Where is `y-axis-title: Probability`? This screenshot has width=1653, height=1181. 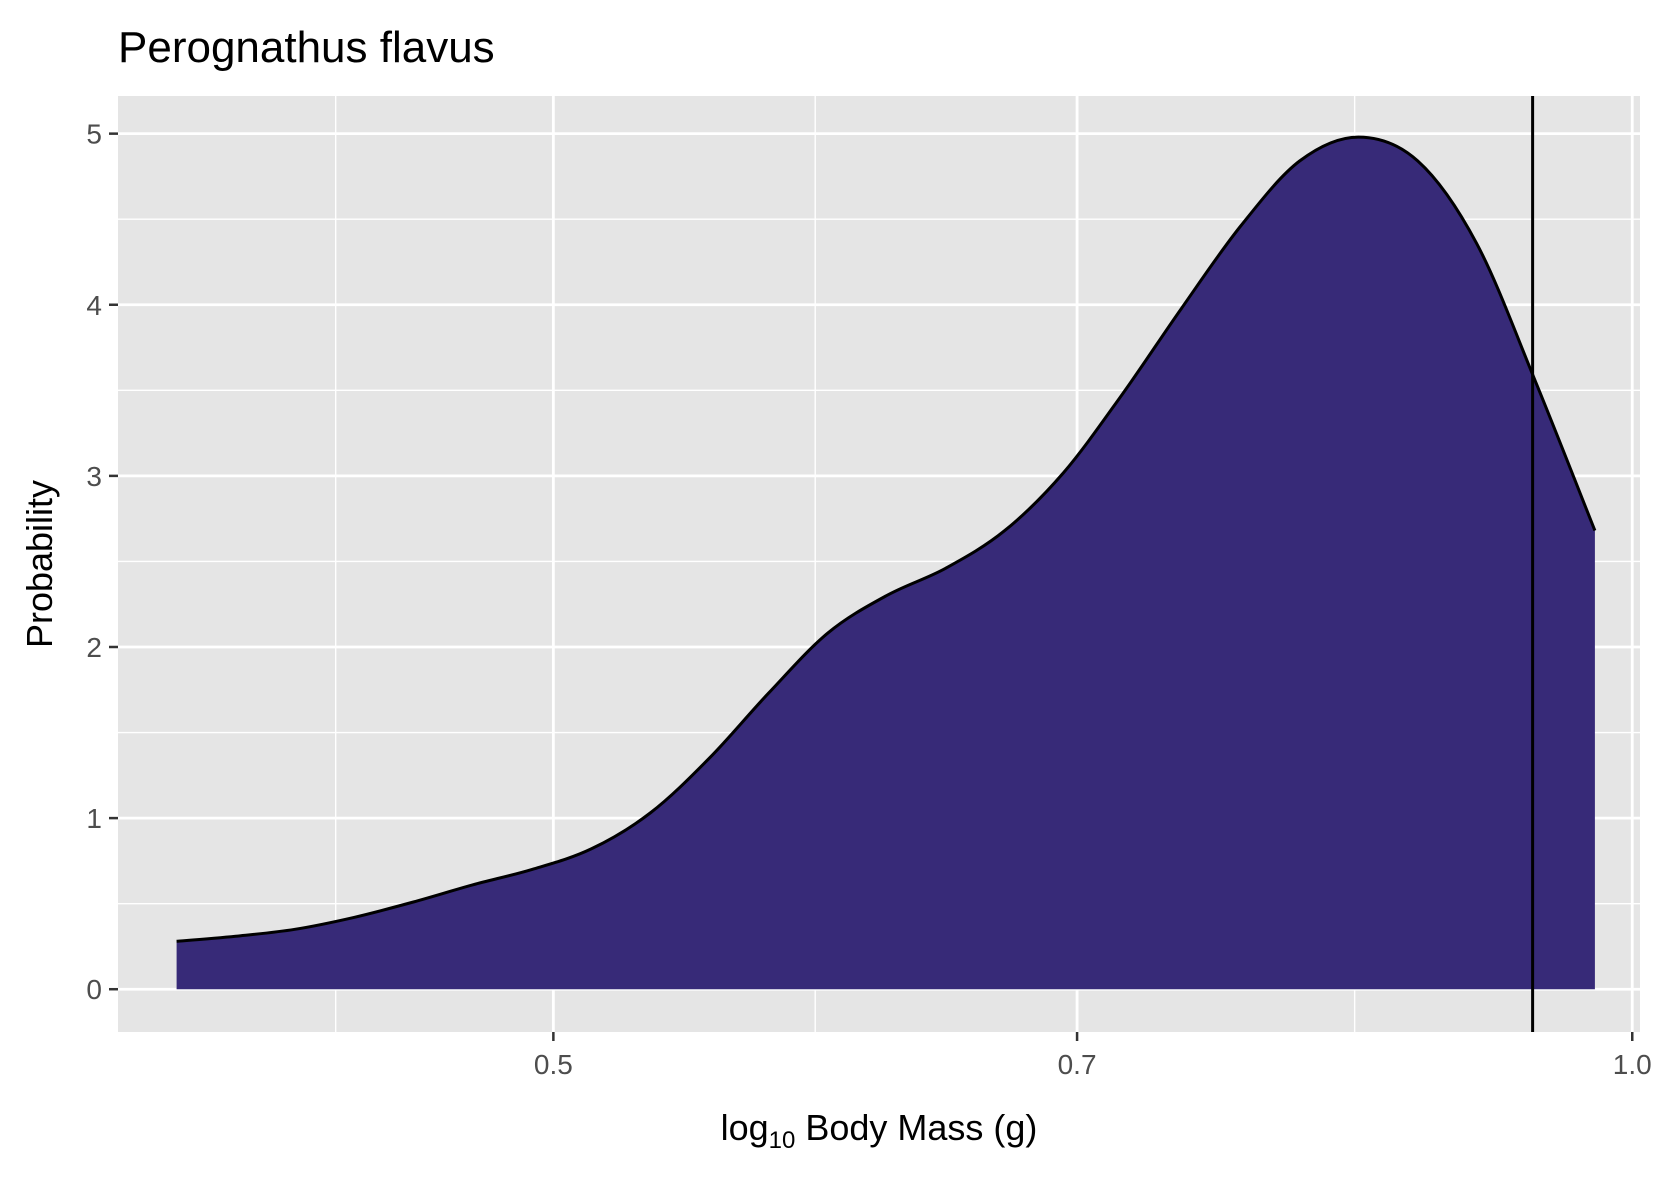 y-axis-title: Probability is located at coordinates (39, 564).